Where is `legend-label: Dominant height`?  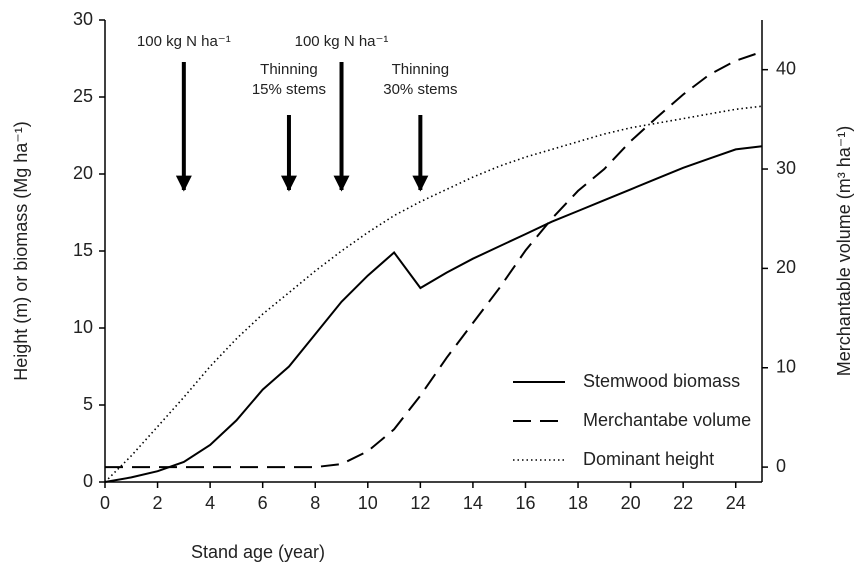 legend-label: Dominant height is located at coordinates (648, 459).